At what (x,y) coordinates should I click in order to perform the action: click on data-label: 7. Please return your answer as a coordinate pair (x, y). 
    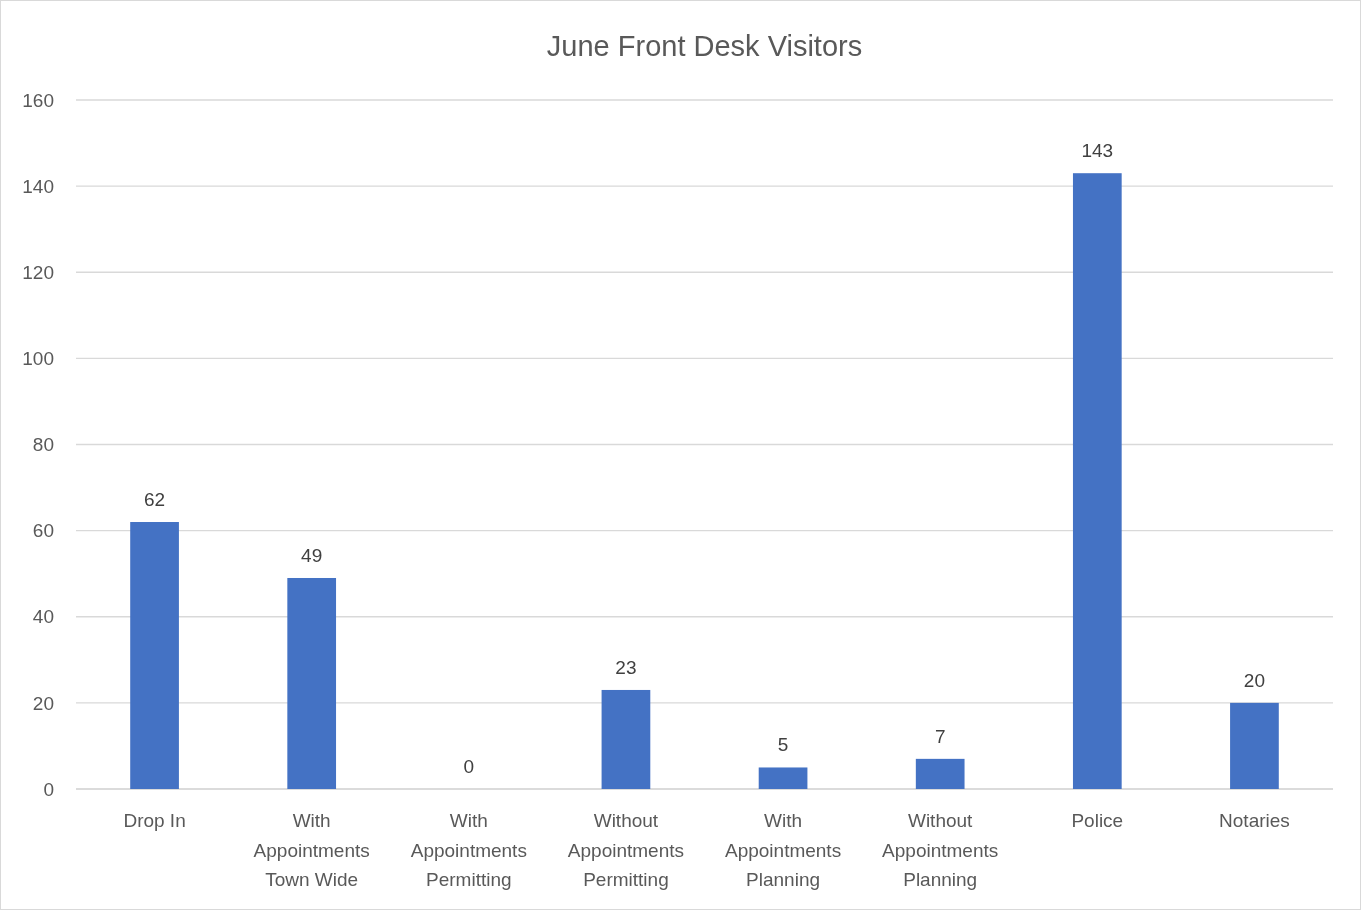
    Looking at the image, I should click on (940, 736).